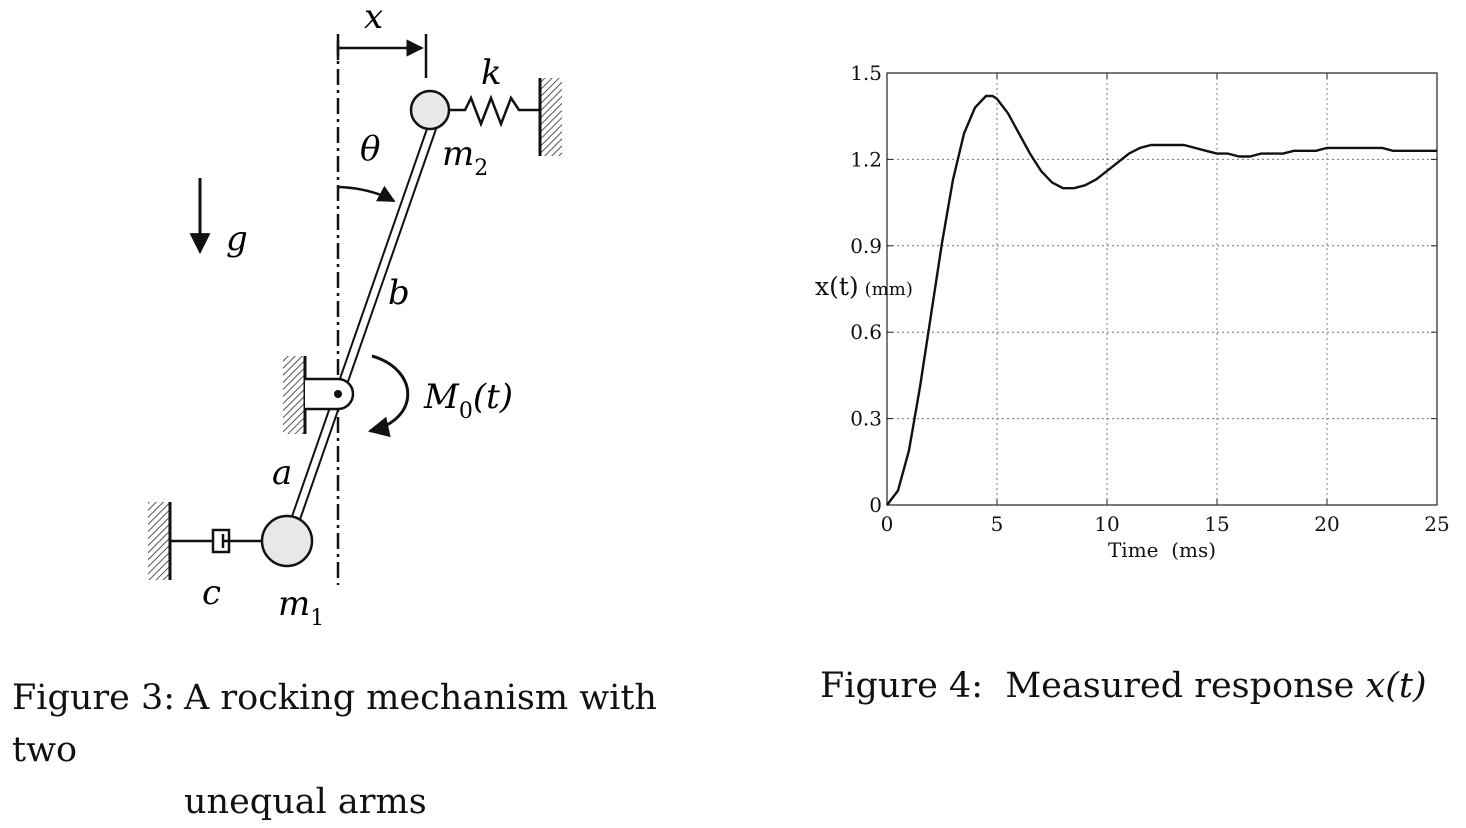 The height and width of the screenshot is (828, 1466). What do you see at coordinates (237, 239) in the screenshot?
I see `g-label: g` at bounding box center [237, 239].